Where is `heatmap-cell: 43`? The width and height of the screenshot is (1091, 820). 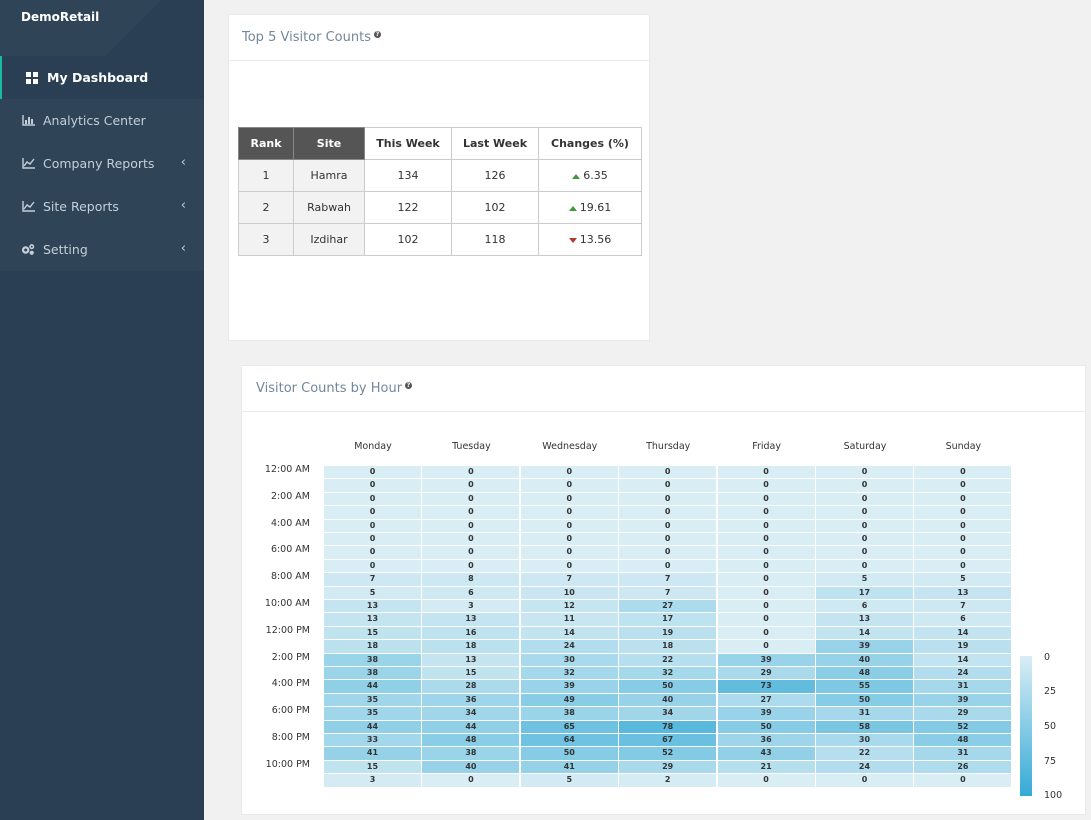
heatmap-cell: 43 is located at coordinates (766, 753).